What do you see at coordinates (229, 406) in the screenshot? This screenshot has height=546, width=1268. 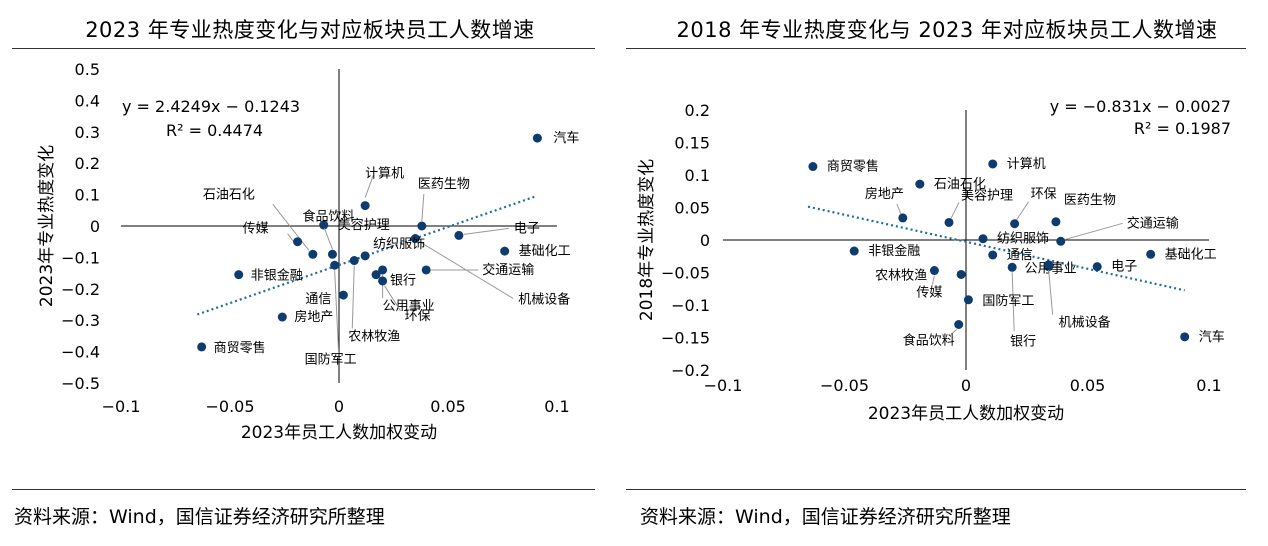 I see `x-tick-label: −0.05` at bounding box center [229, 406].